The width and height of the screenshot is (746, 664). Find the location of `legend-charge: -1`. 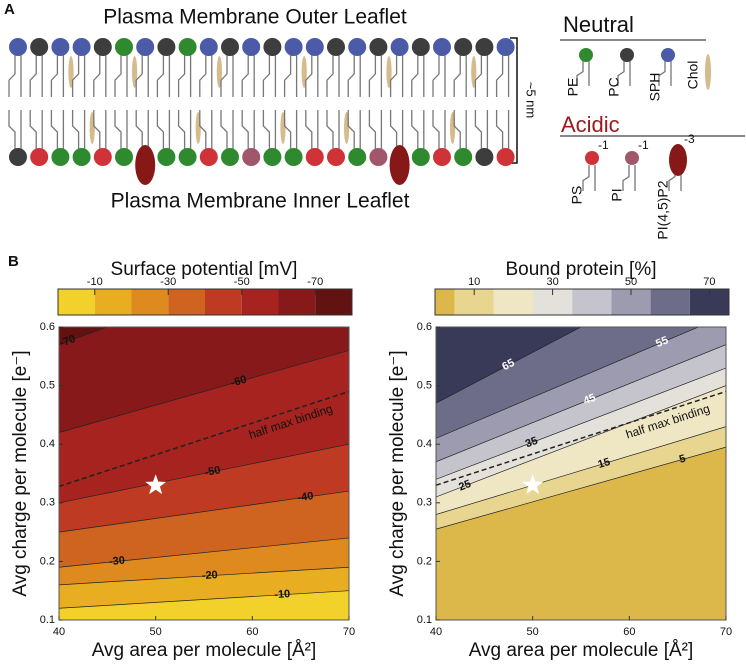

legend-charge: -1 is located at coordinates (643, 145).